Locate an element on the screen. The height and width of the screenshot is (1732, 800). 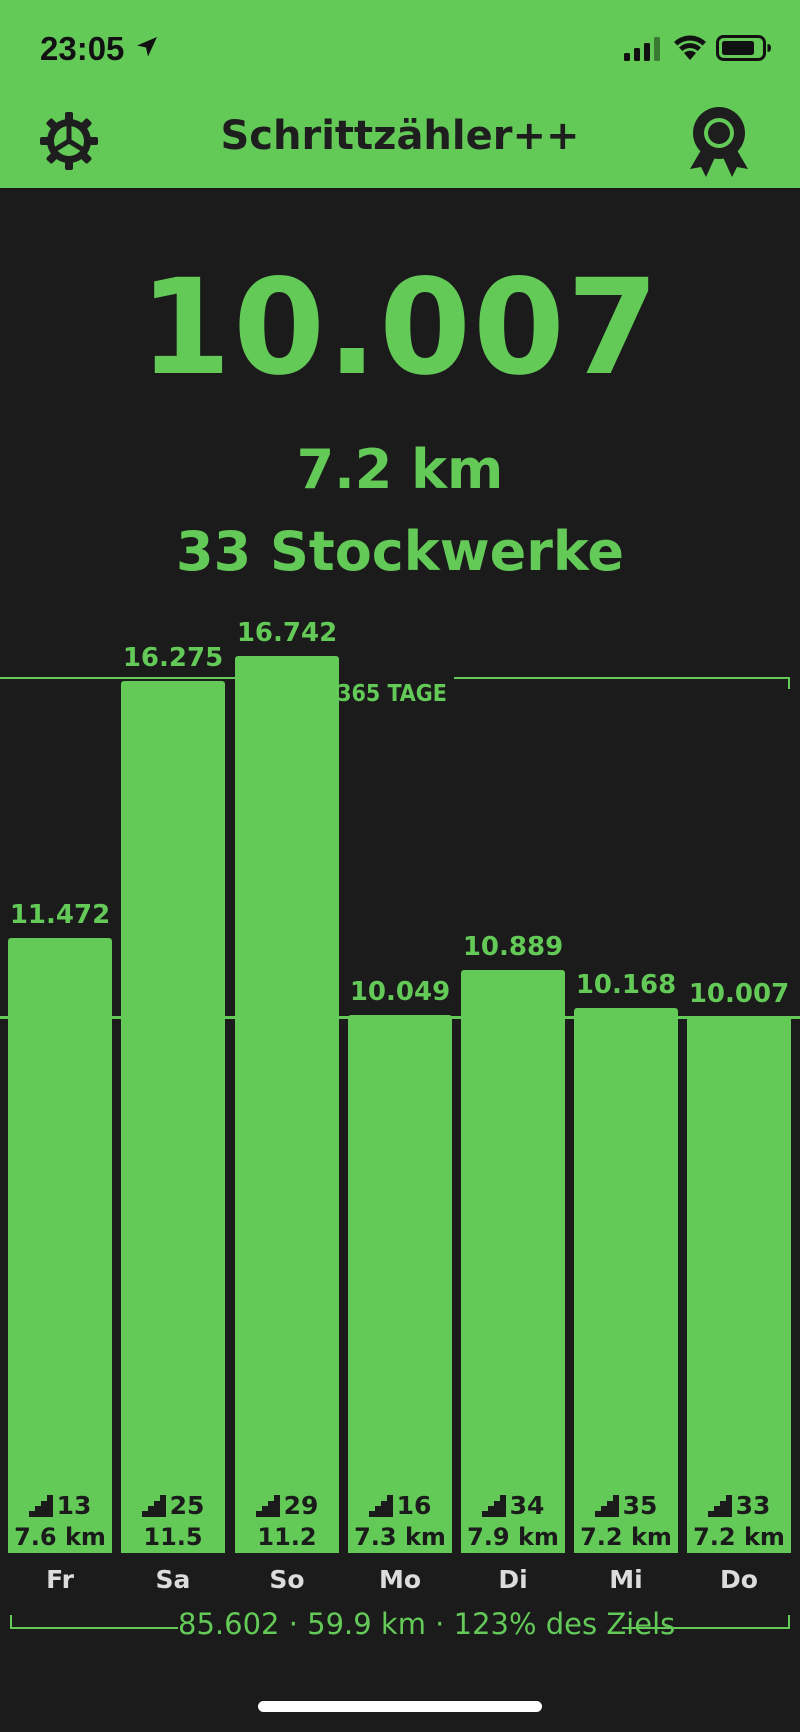
floors-count: 33 is located at coordinates (753, 1505).